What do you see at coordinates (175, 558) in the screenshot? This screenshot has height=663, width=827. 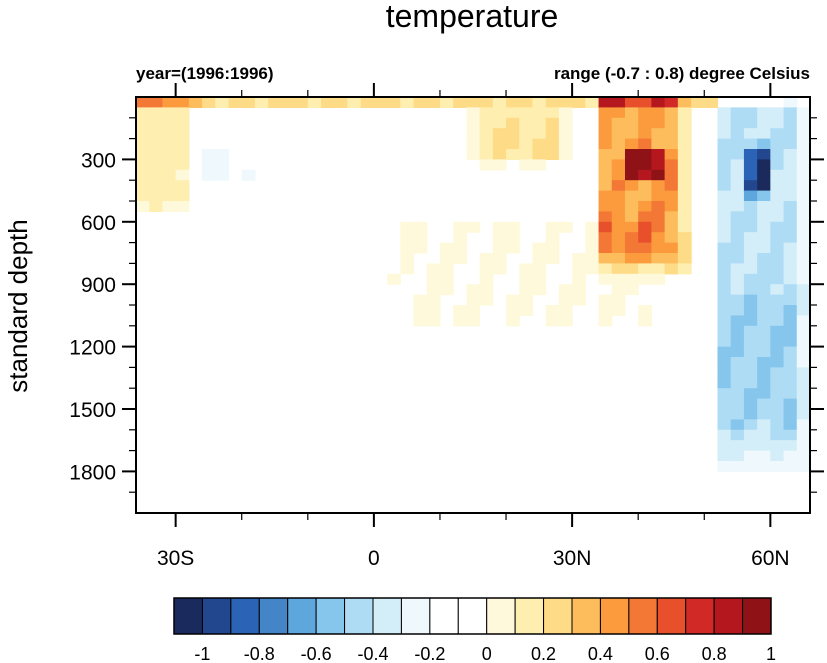 I see `x-tick-label: 30S` at bounding box center [175, 558].